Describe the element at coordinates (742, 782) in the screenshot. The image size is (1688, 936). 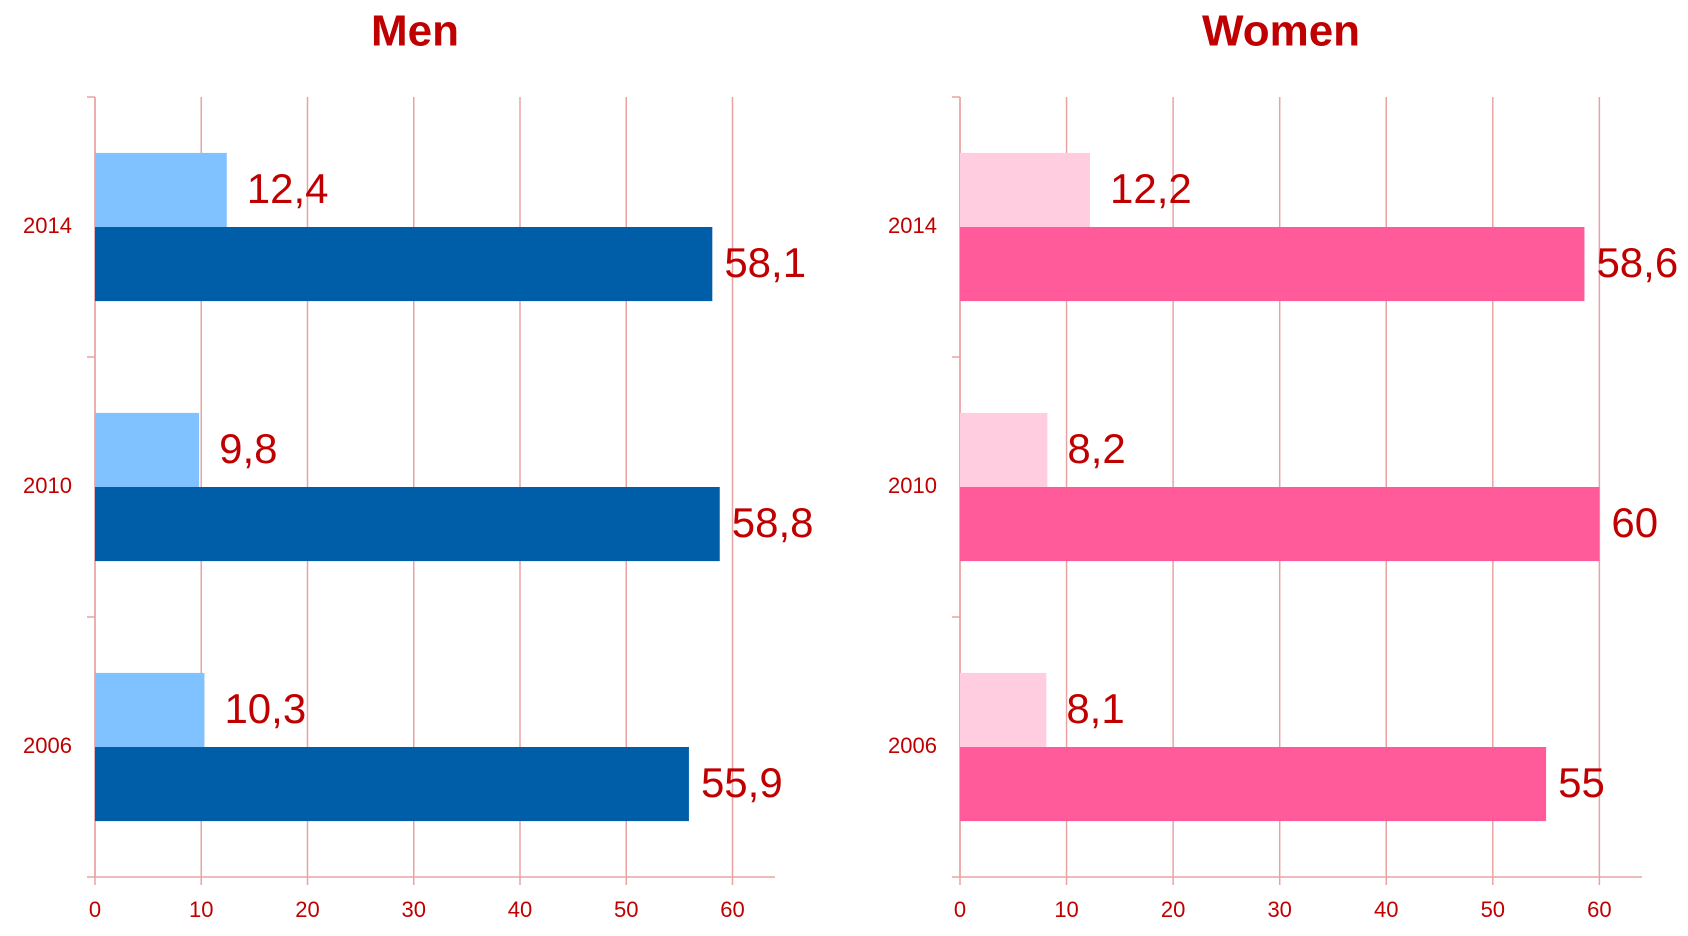
I see `data-label: 55,9` at that location.